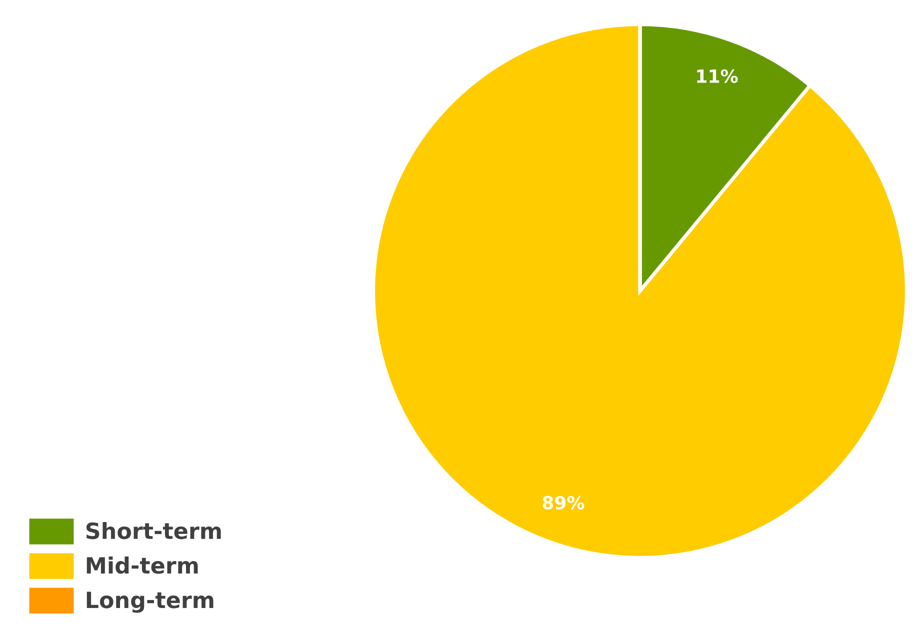 The width and height of the screenshot is (915, 629). I want to click on legend-label: Mid-term, so click(142, 565).